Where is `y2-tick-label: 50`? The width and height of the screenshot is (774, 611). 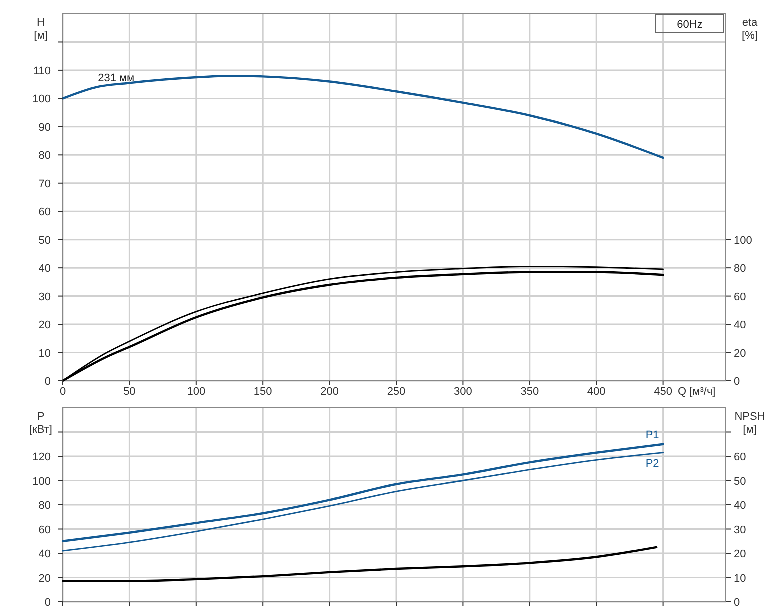 y2-tick-label: 50 is located at coordinates (740, 482).